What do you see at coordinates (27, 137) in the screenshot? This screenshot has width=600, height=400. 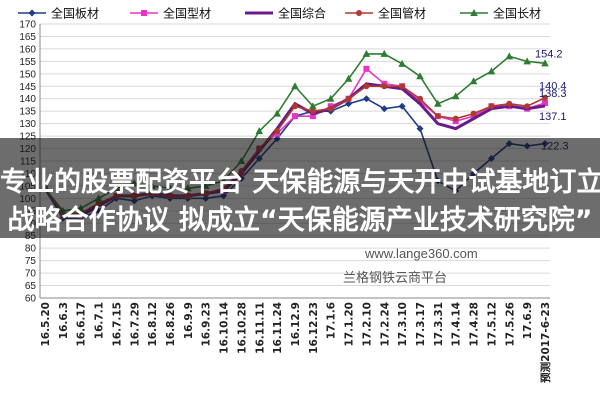 I see `y-tick-label: 125` at bounding box center [27, 137].